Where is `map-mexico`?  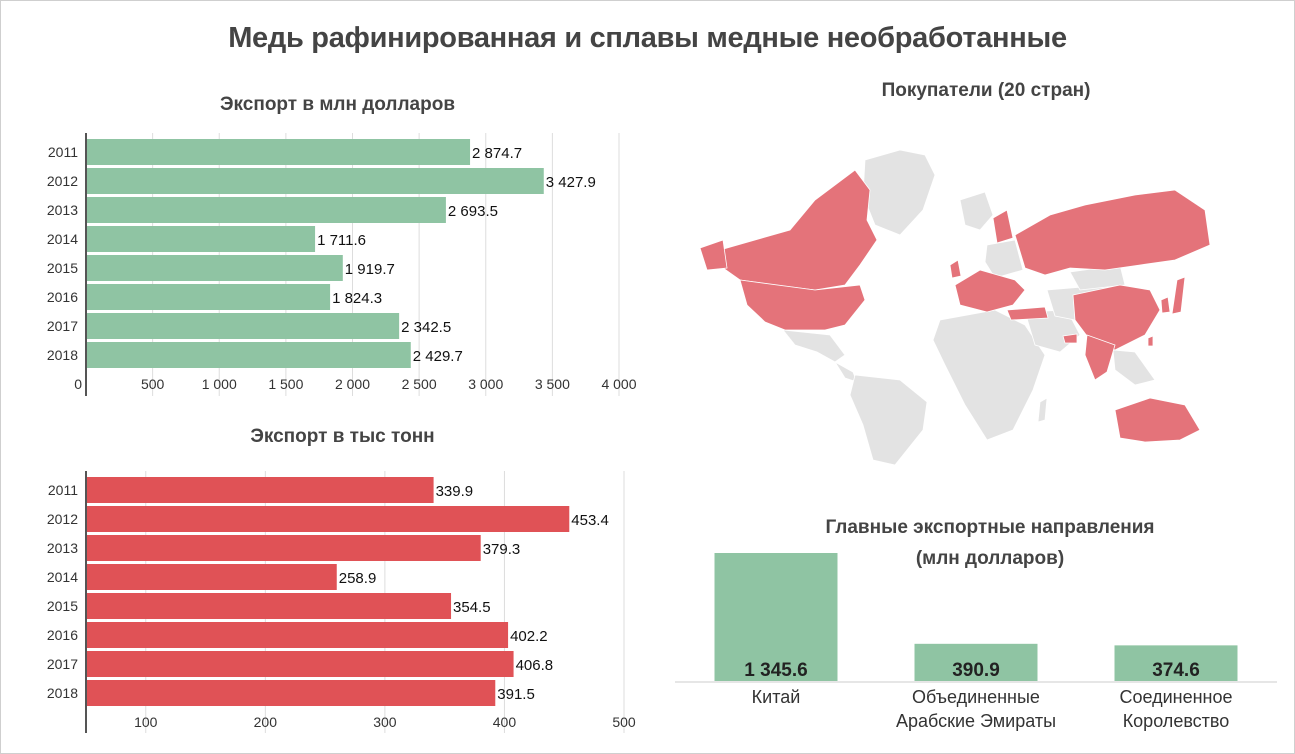
map-mexico is located at coordinates (814, 346).